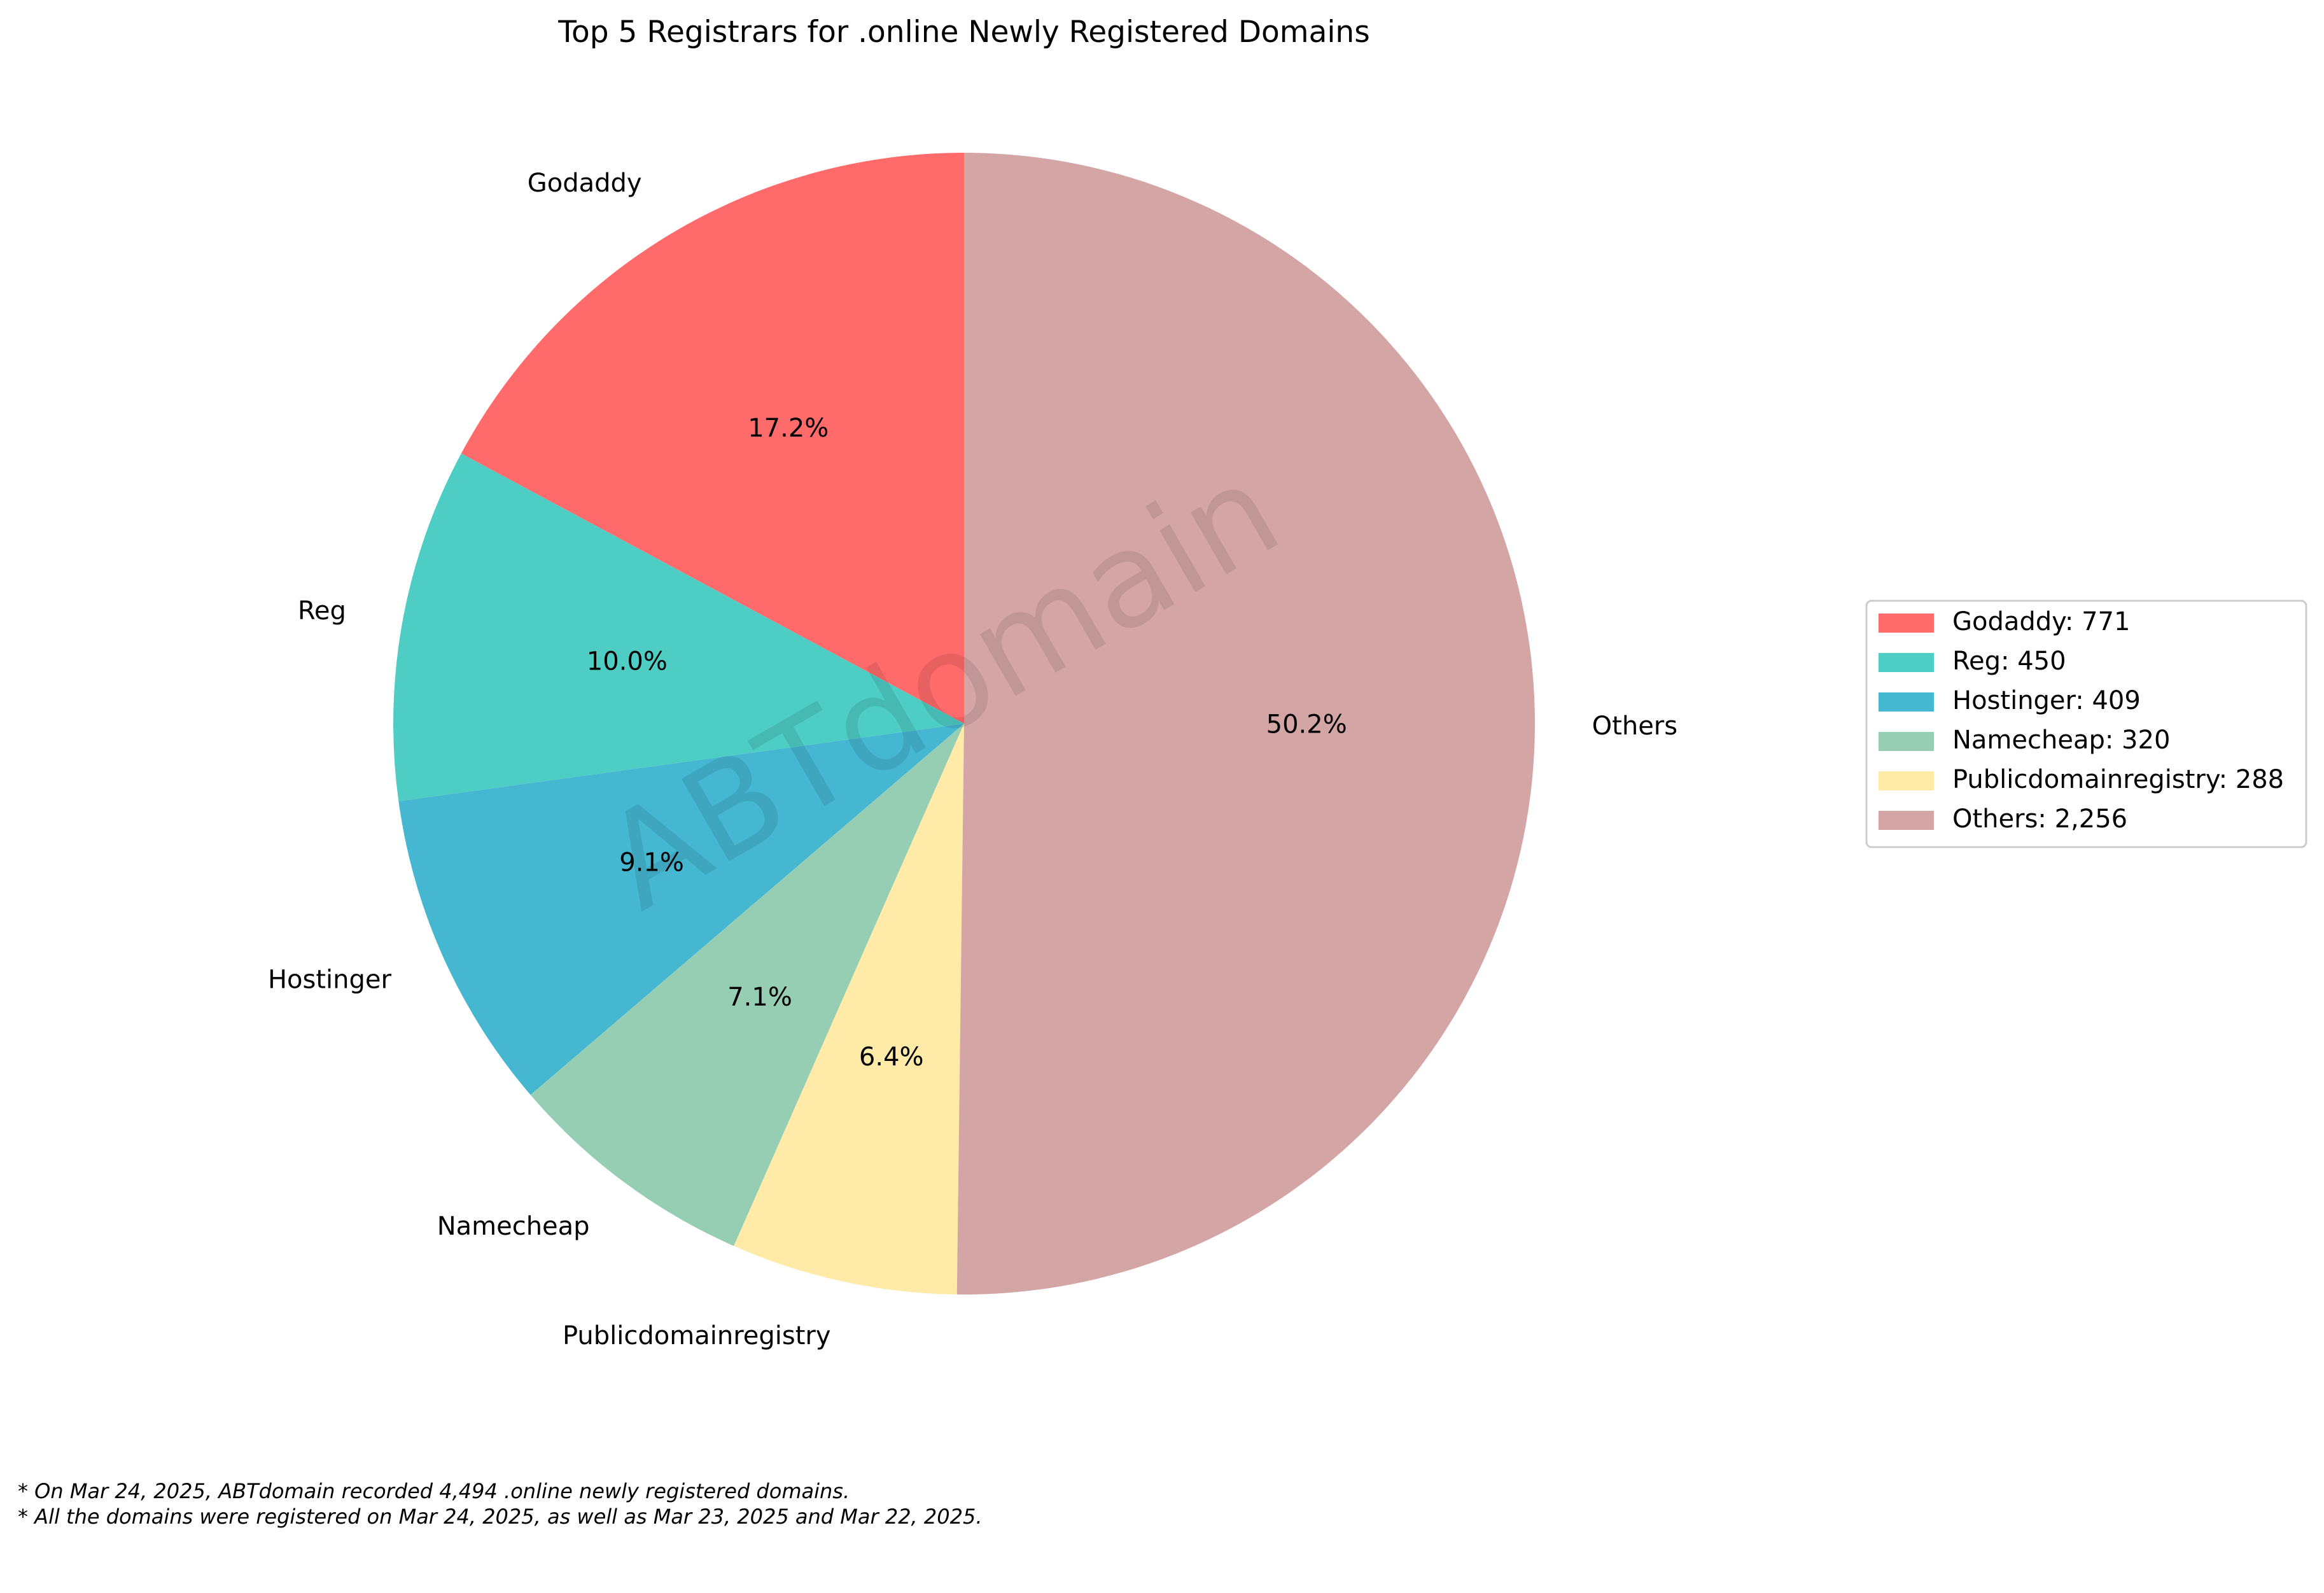 This screenshot has width=2324, height=1593. I want to click on legend-frame, so click(2086, 724).